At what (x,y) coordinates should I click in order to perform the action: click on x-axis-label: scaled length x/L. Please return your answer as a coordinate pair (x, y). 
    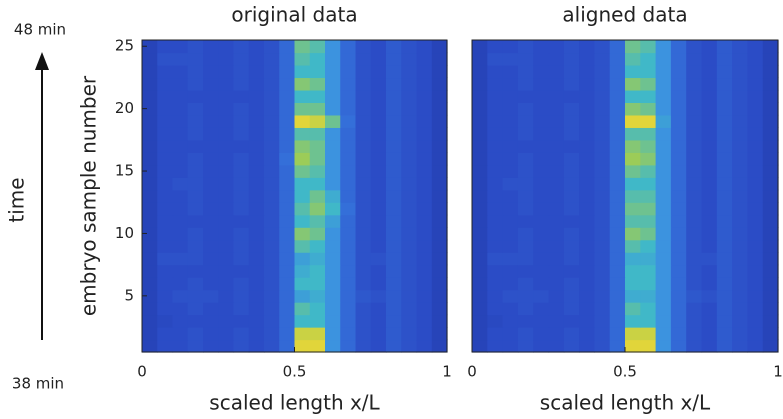
    Looking at the image, I should click on (625, 403).